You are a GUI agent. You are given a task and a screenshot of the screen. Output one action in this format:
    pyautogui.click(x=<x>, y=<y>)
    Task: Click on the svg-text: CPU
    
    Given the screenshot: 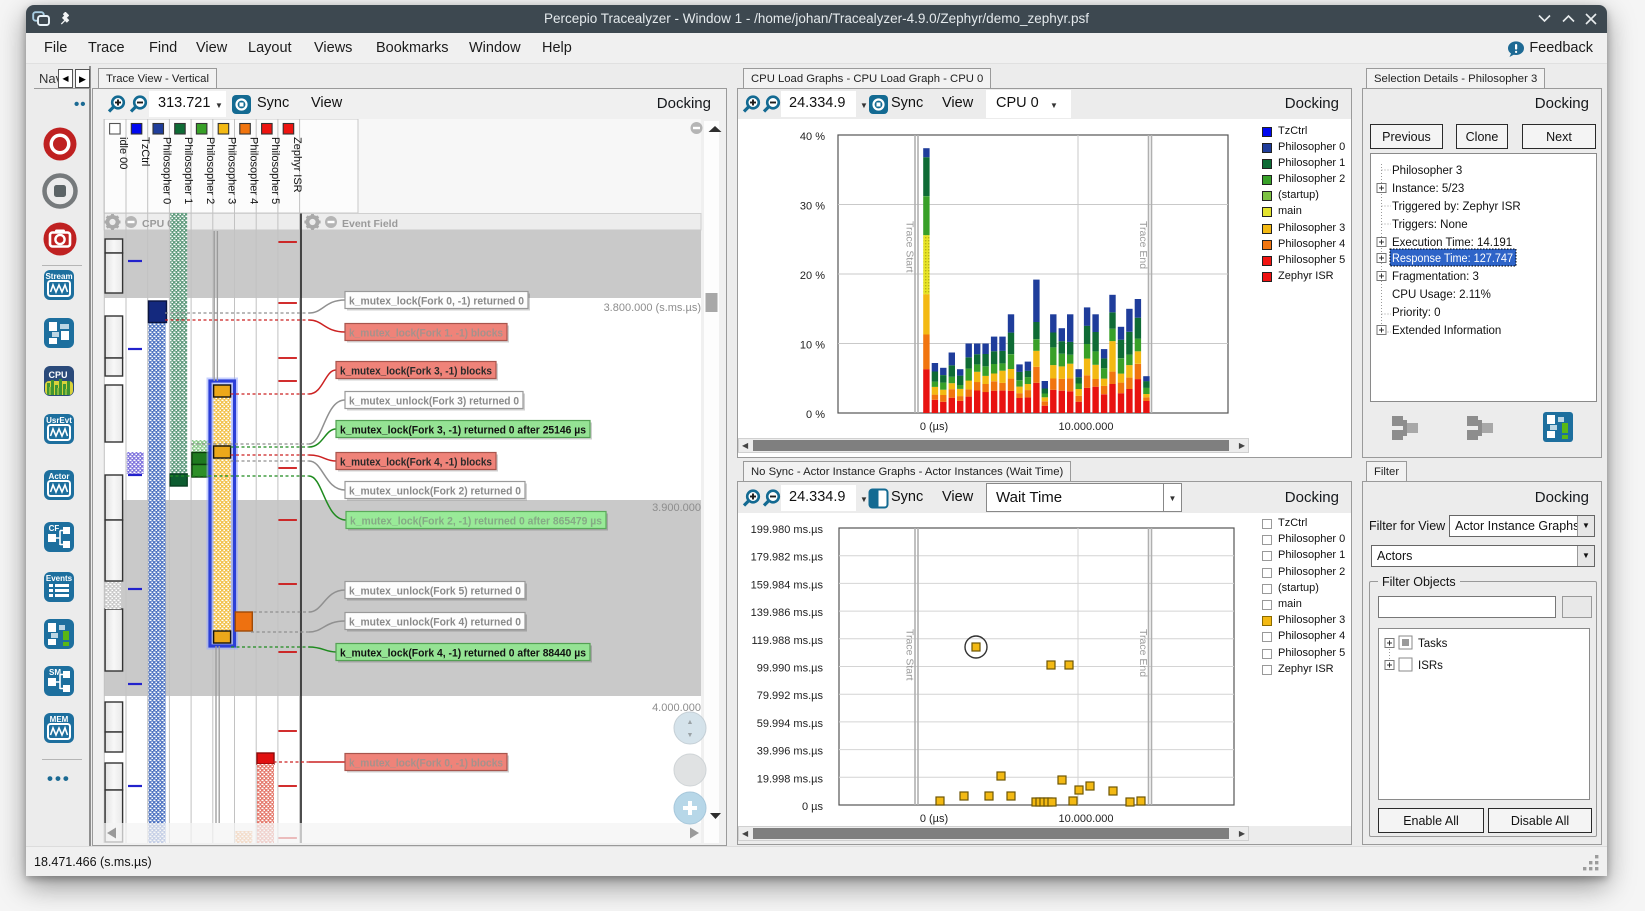 What is the action you would take?
    pyautogui.click(x=57, y=375)
    